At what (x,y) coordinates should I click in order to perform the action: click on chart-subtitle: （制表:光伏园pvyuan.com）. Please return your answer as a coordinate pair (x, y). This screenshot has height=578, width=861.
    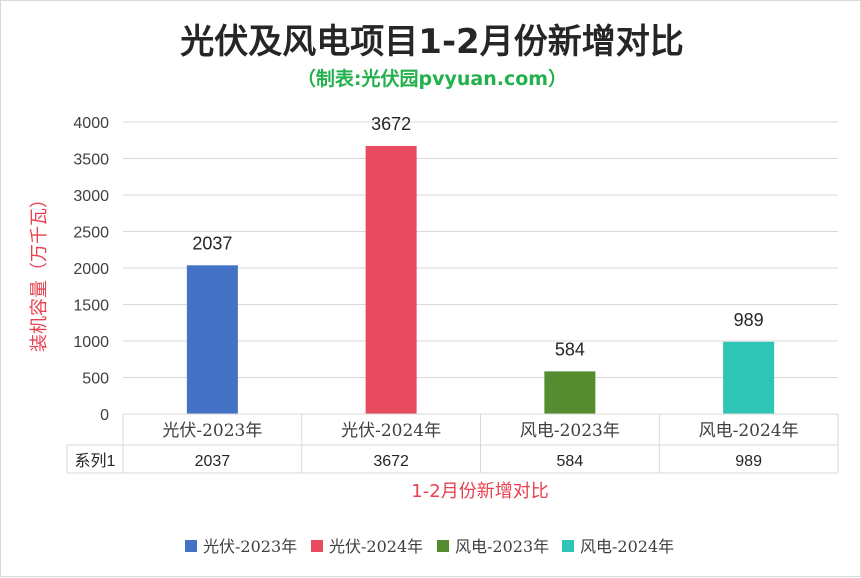
    Looking at the image, I should click on (432, 78).